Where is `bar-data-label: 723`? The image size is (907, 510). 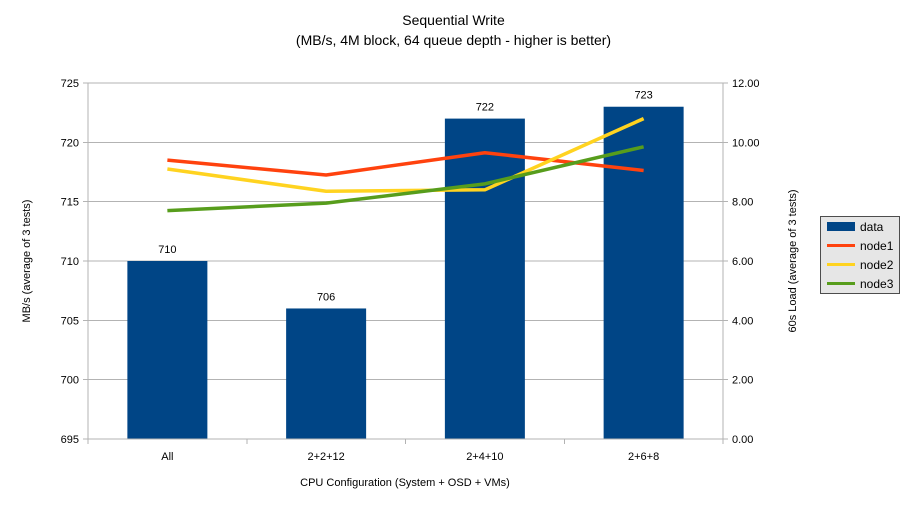
bar-data-label: 723 is located at coordinates (643, 96).